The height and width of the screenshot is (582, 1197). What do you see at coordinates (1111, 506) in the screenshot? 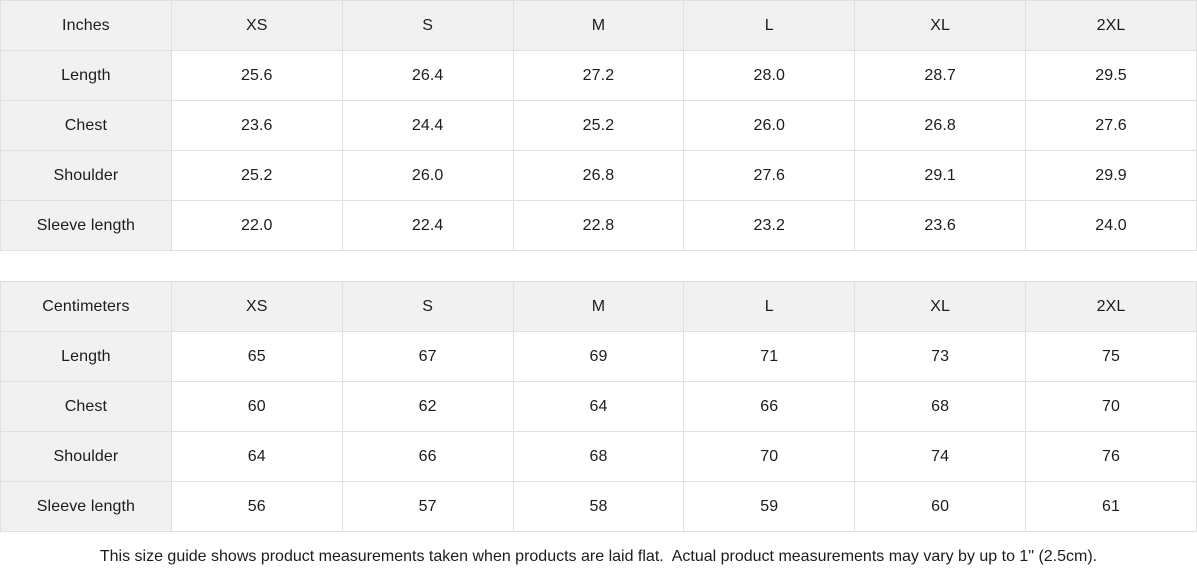
I see `measurement-cell: 61` at bounding box center [1111, 506].